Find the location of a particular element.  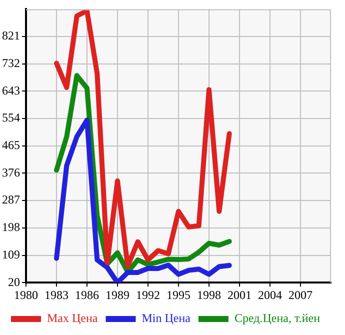

legend-label: Сред.Цена, т.йен is located at coordinates (277, 318).